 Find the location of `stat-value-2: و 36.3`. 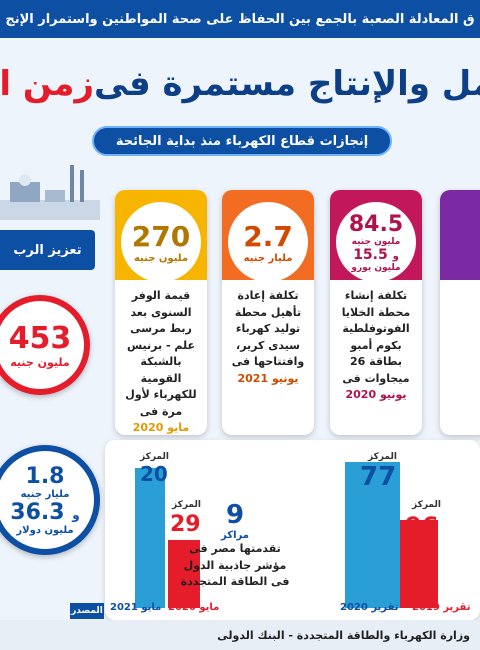

stat-value-2: و 36.3 is located at coordinates (44, 512).